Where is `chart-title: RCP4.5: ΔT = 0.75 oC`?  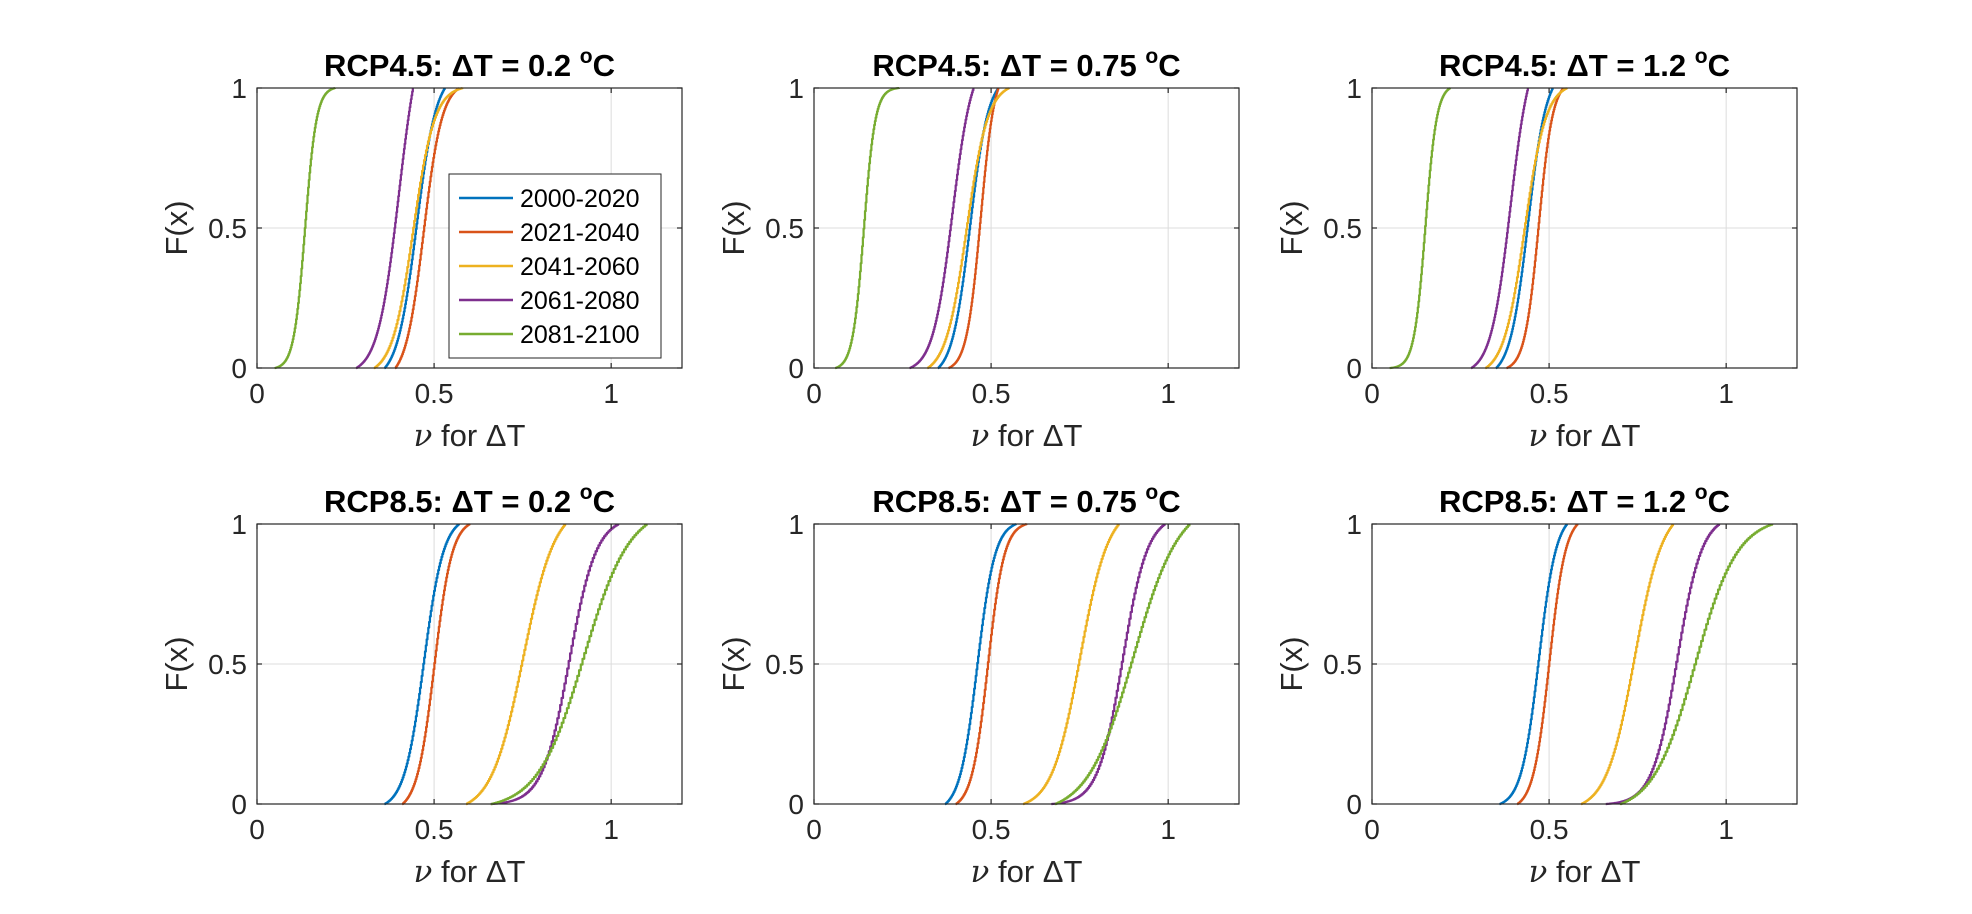
chart-title: RCP4.5: ΔT = 0.75 oC is located at coordinates (1026, 64).